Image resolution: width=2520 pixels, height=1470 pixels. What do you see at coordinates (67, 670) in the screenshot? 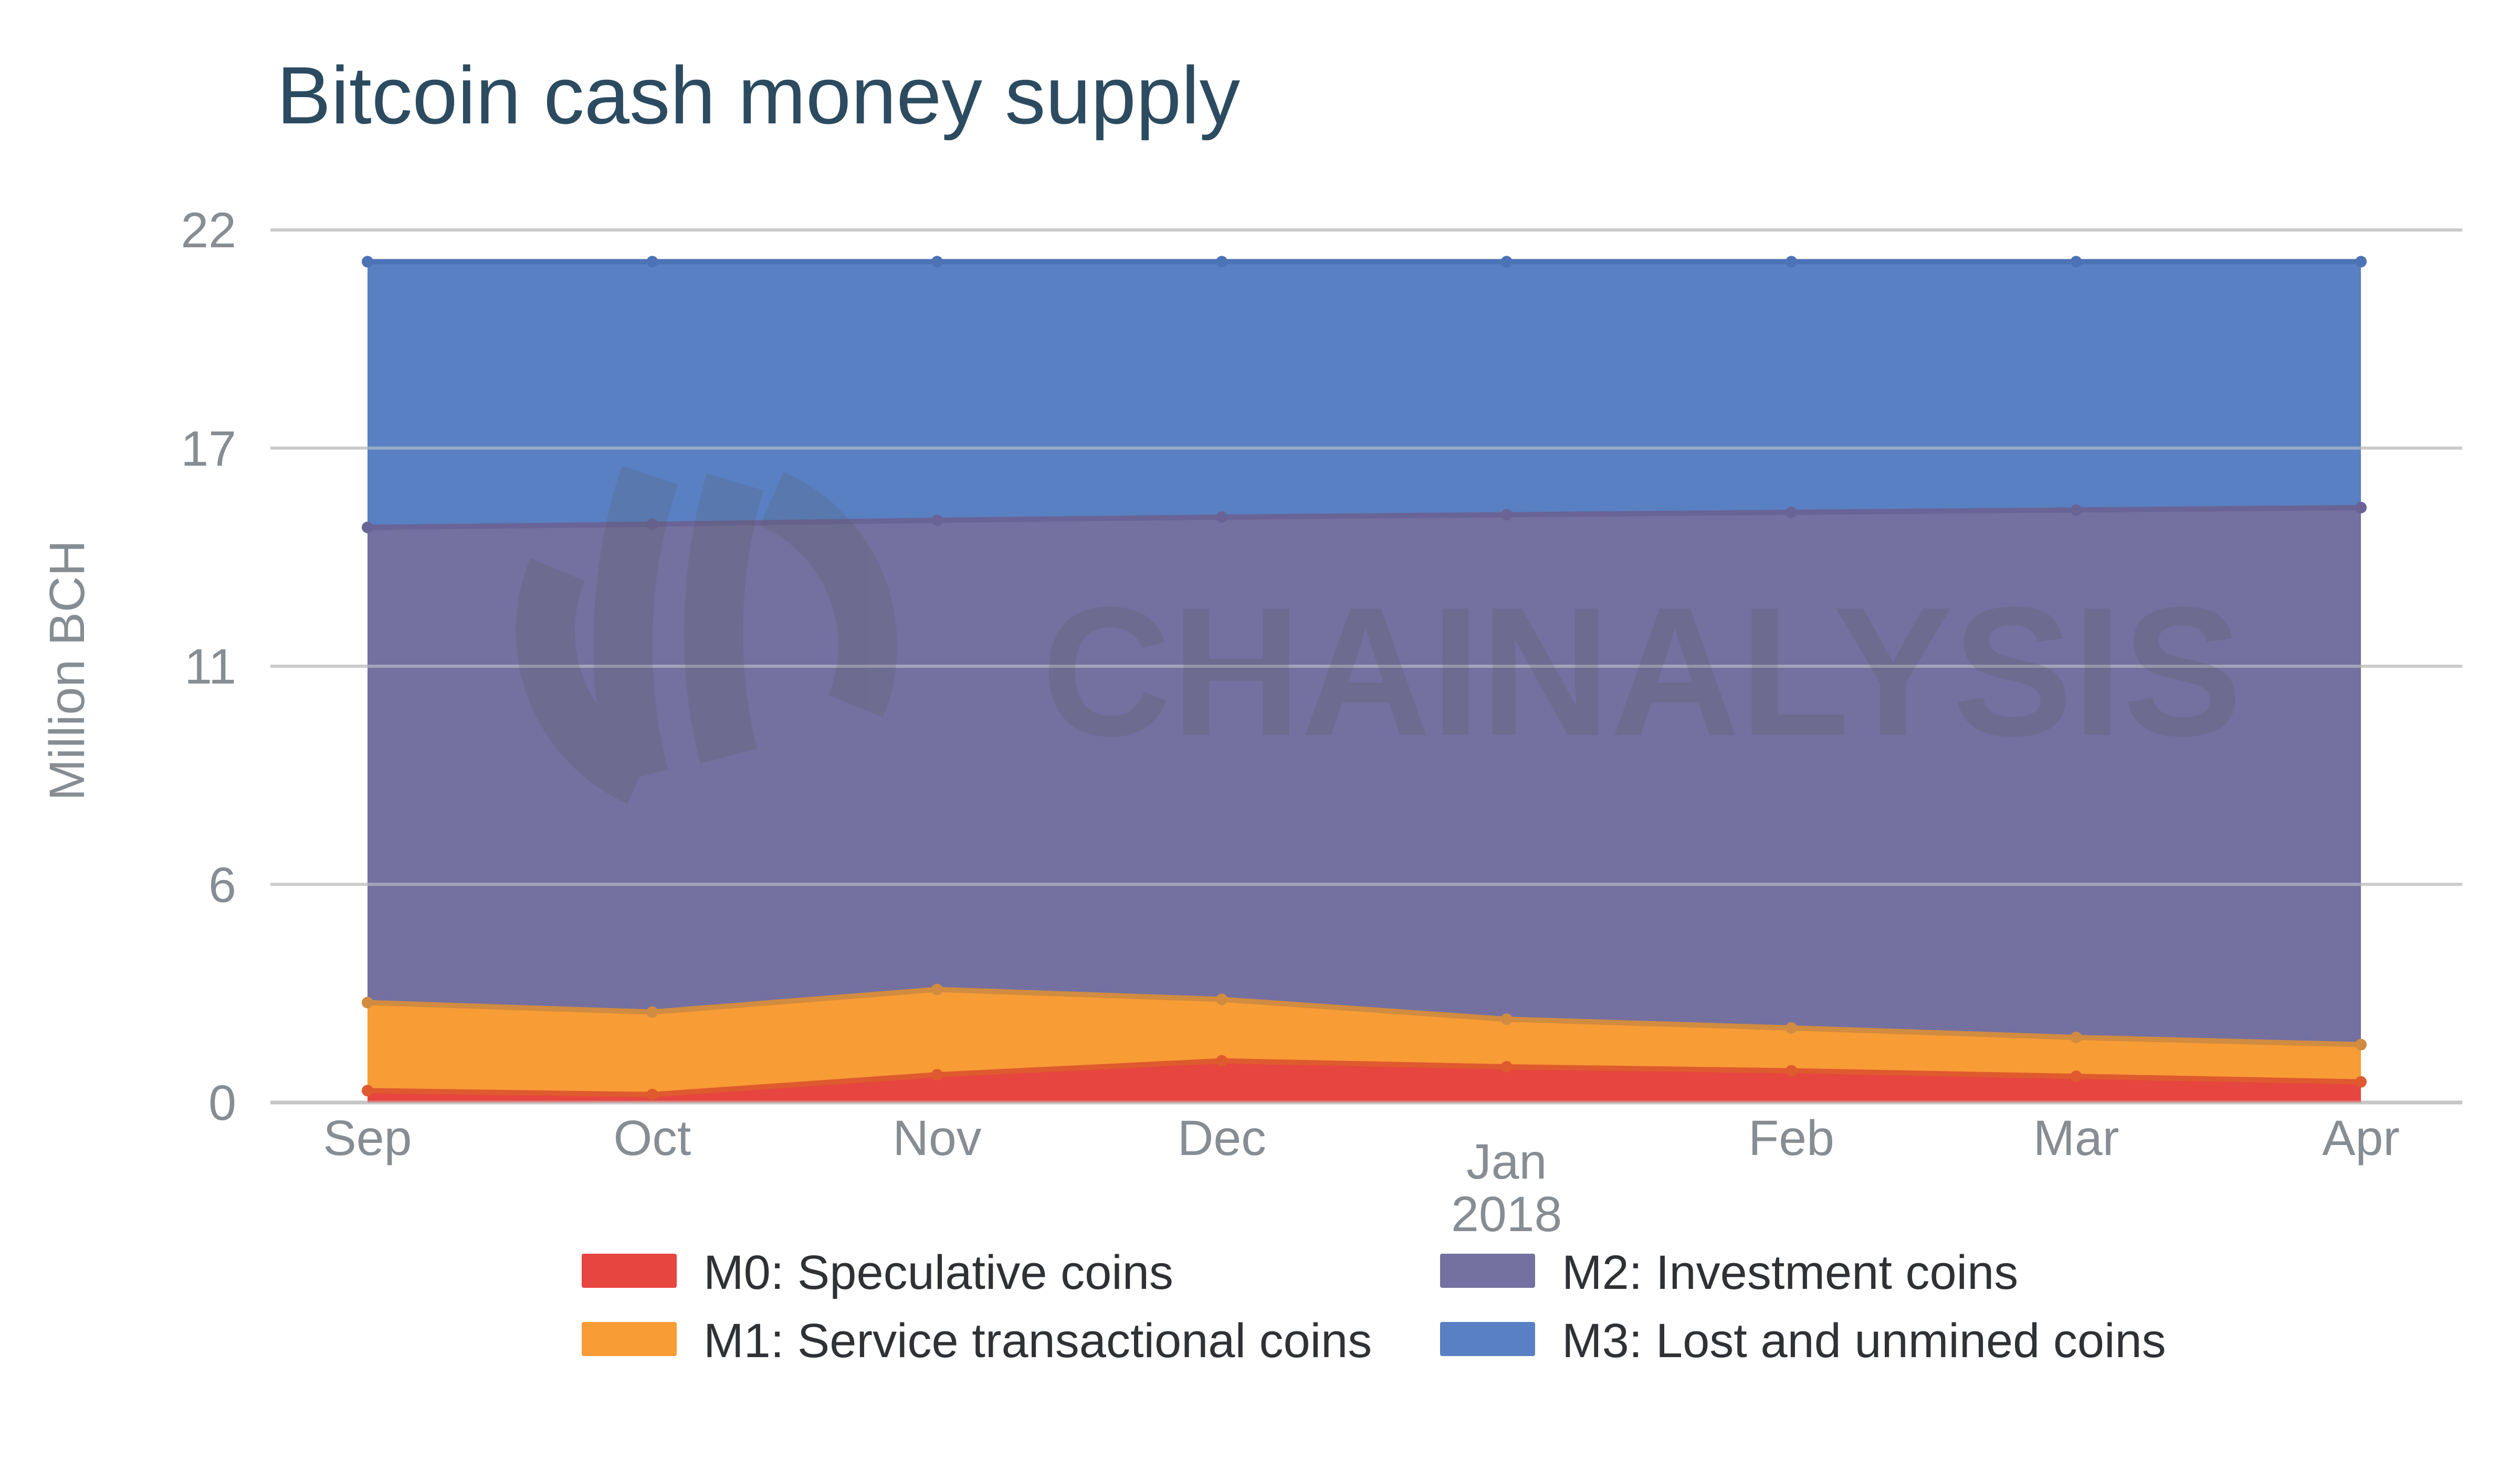
I see `y-axis-title: Million BCH` at bounding box center [67, 670].